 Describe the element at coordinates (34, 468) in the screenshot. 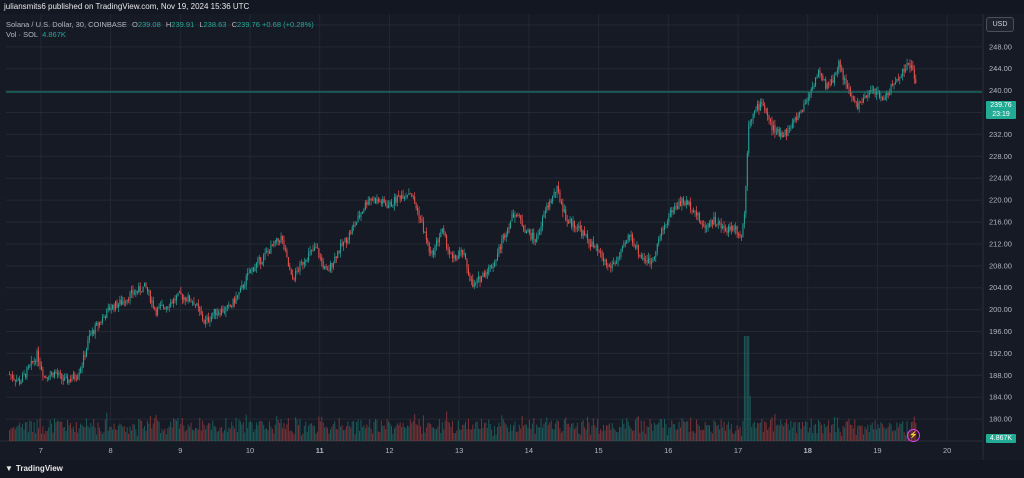

I see `tradingview-logo: ▼ TradingView` at that location.